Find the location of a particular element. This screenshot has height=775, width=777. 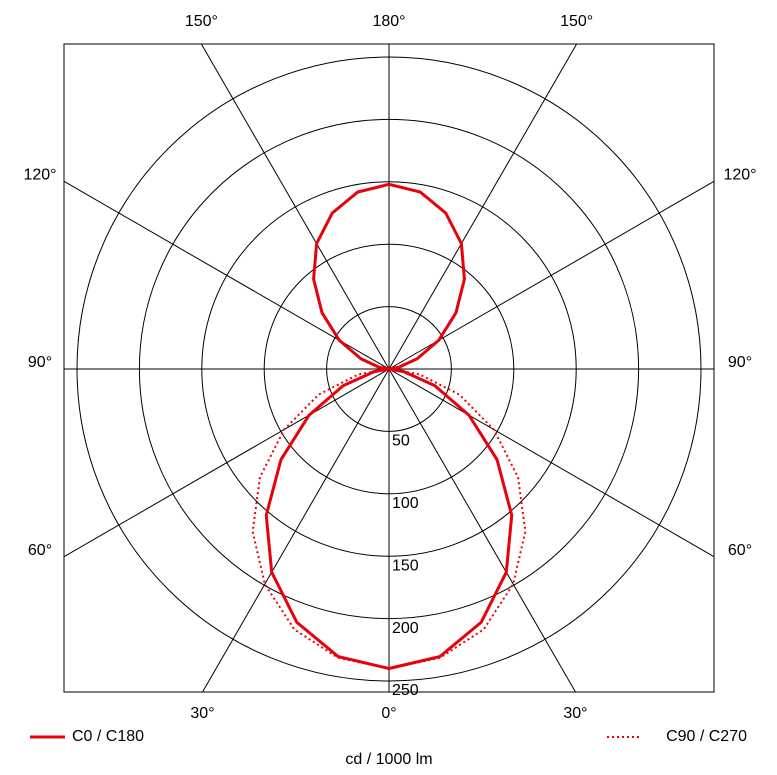

angle-tick-label: 180° is located at coordinates (388, 21).